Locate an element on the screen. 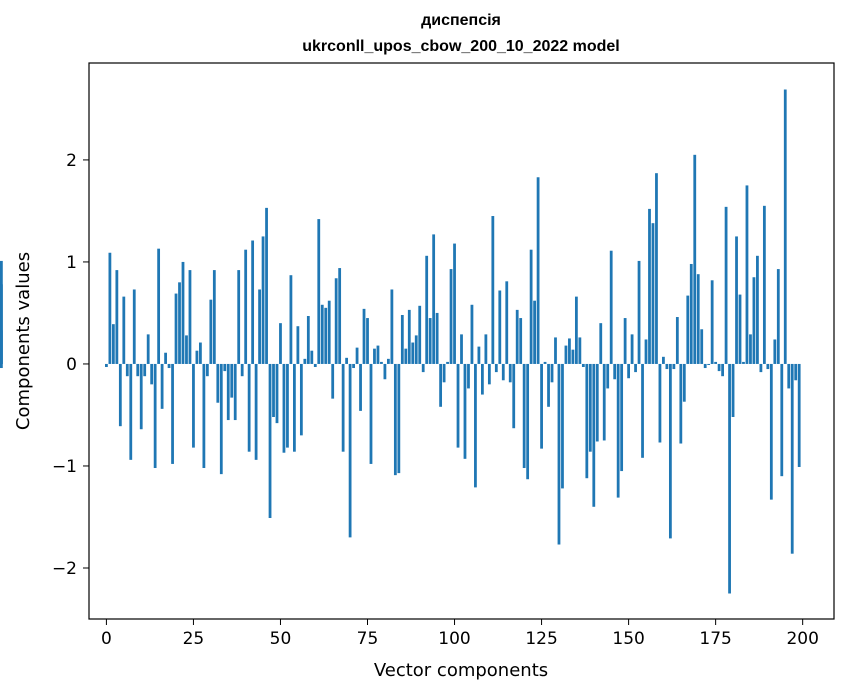  y-tick-label: −1 is located at coordinates (64, 467).